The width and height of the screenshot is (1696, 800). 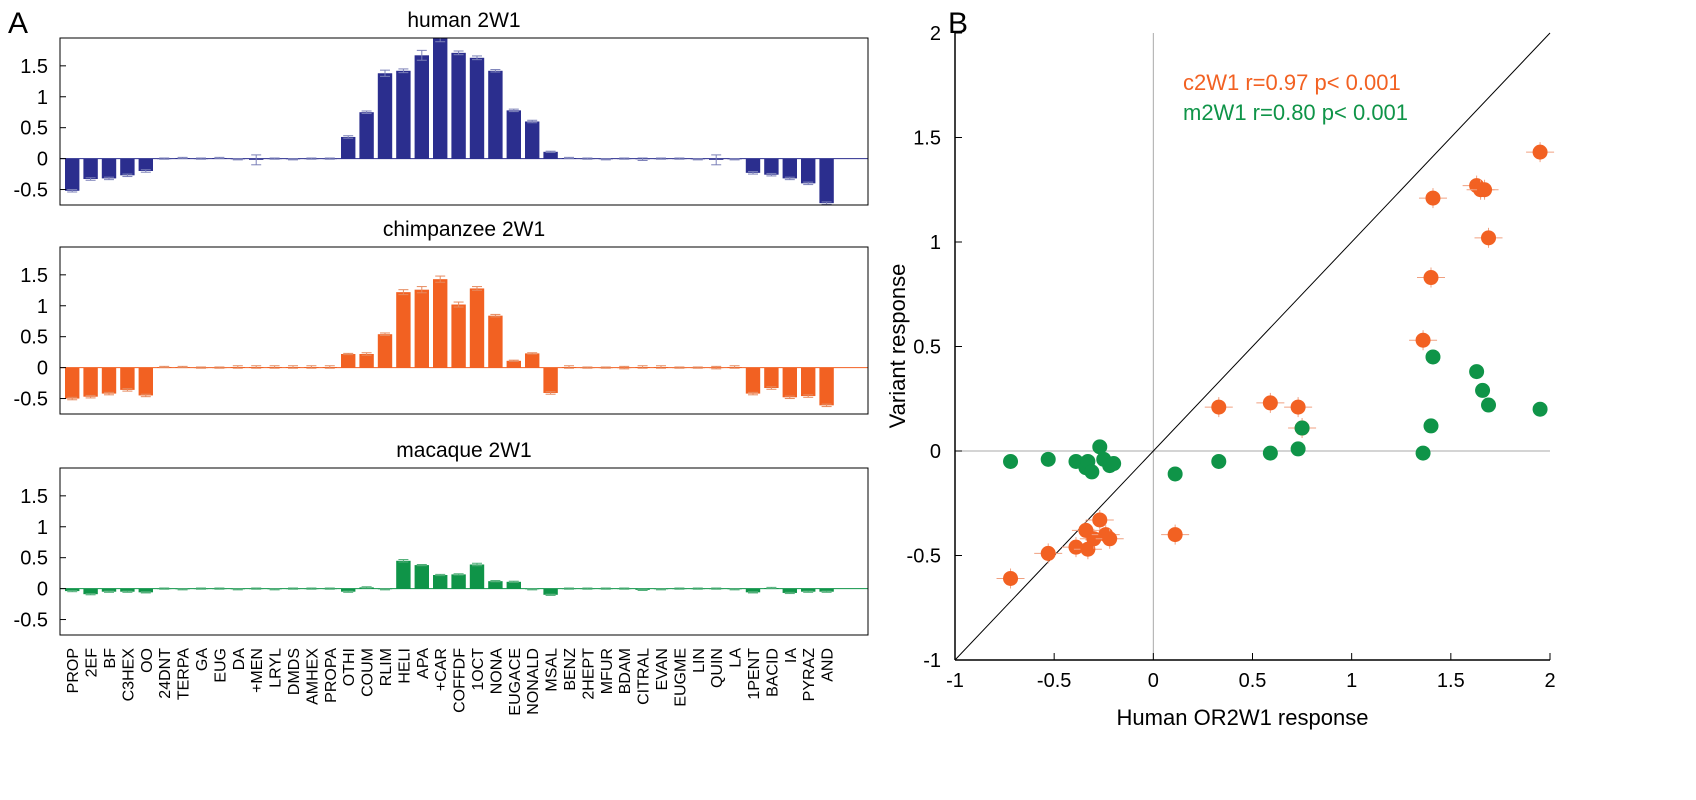 I want to click on y-tick-label: 1, so click(x=42, y=307).